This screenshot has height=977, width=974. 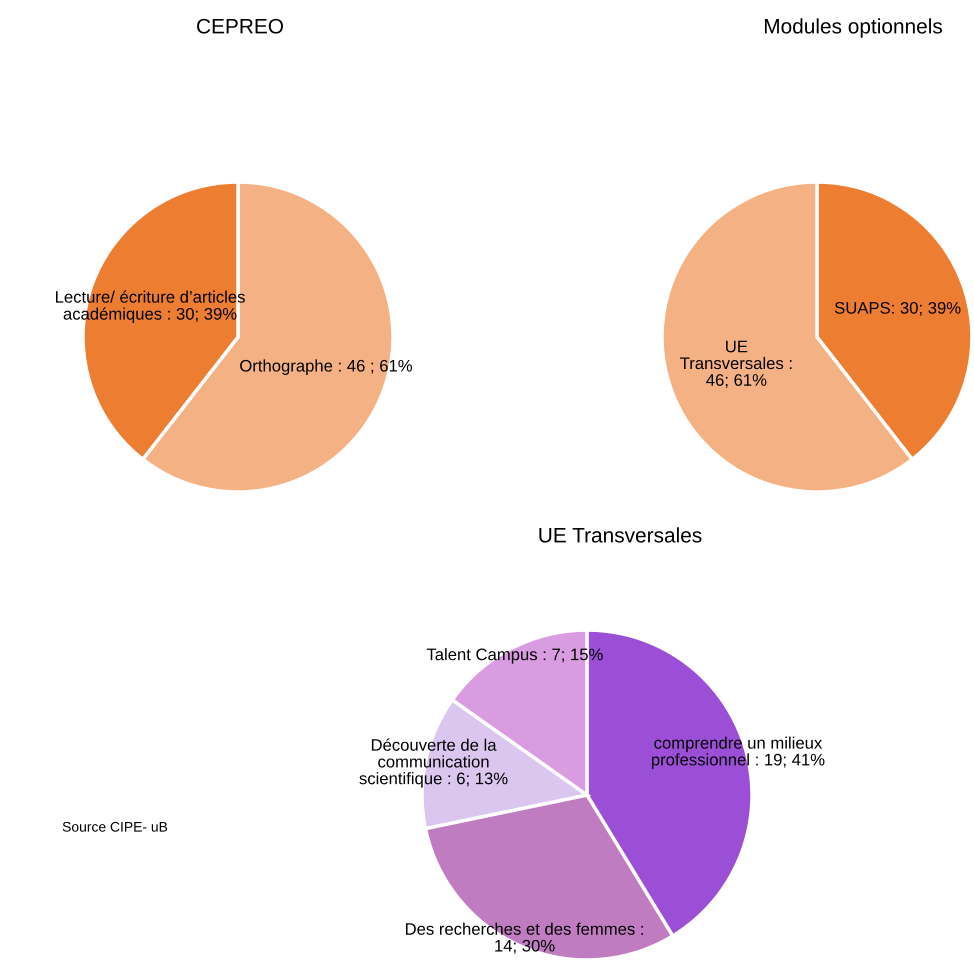 I want to click on chart-title: Modules optionnels, so click(x=853, y=28).